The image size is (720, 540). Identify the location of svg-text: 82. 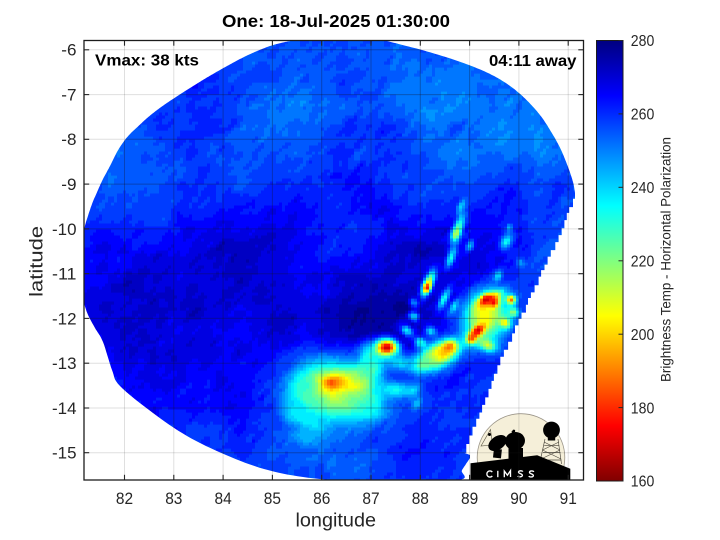
(124, 499).